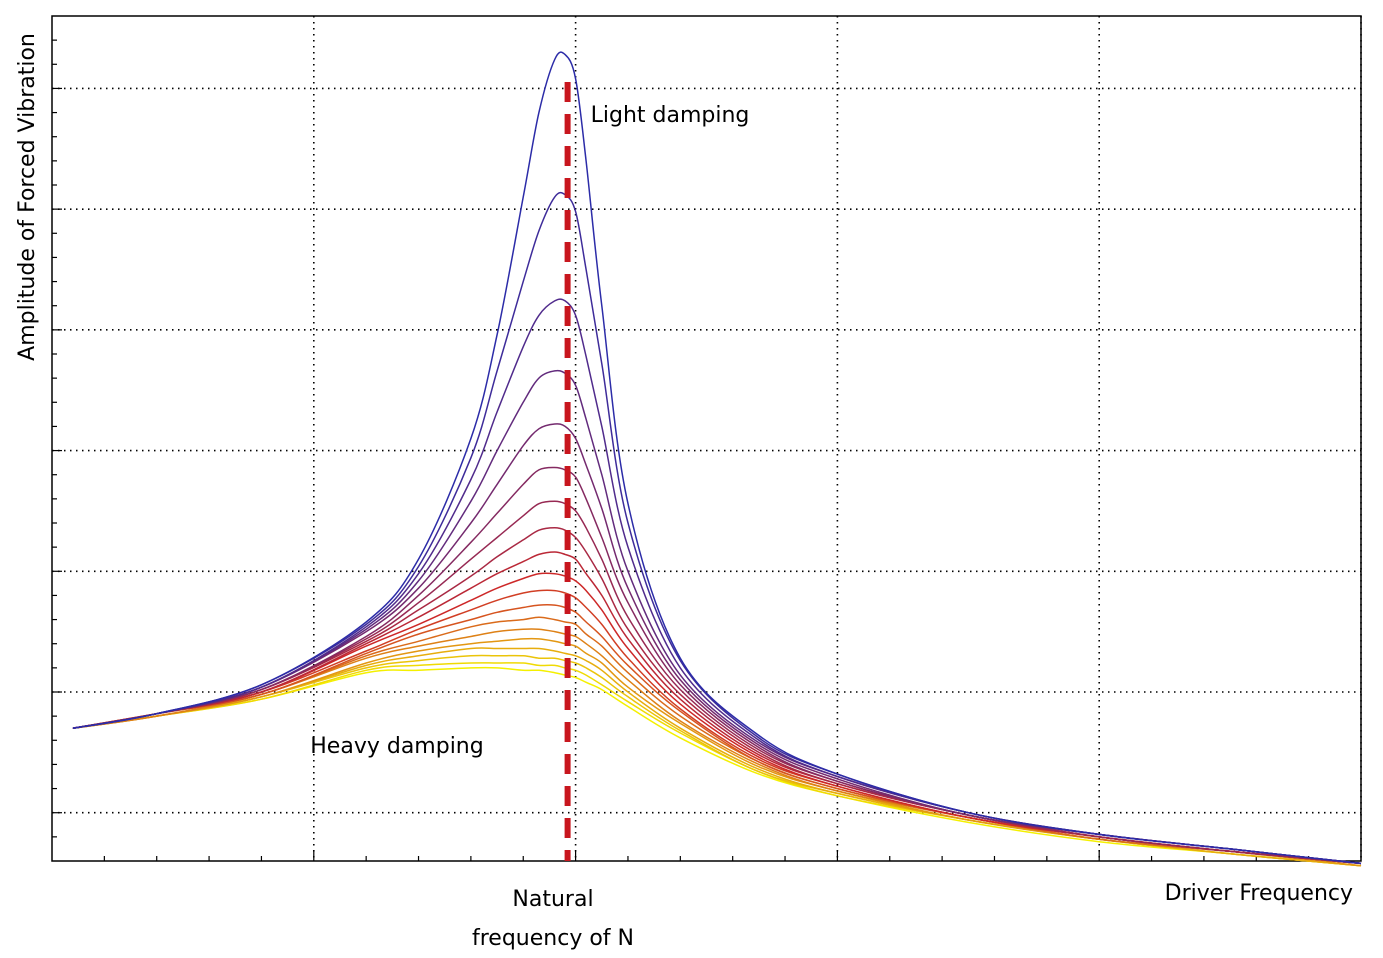 Image resolution: width=1383 pixels, height=958 pixels. What do you see at coordinates (670, 115) in the screenshot?
I see `light-damping-label: Light damping` at bounding box center [670, 115].